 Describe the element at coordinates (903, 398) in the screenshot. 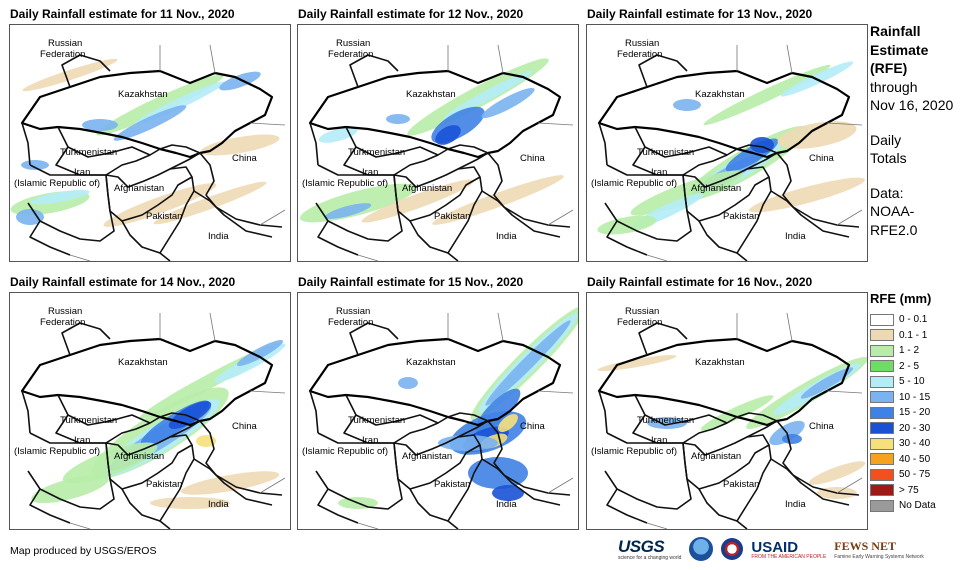

I see `legend-item: 10 - 15` at that location.